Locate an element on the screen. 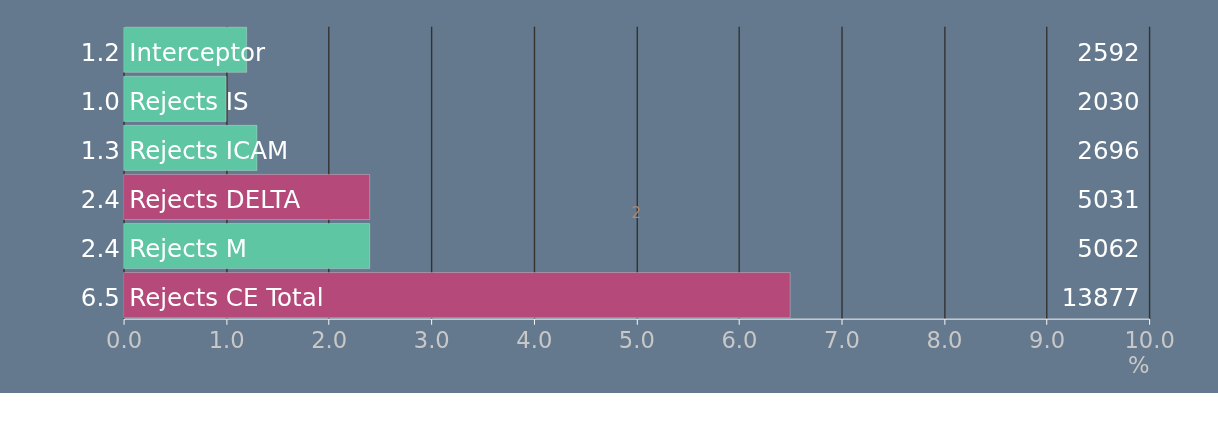 Image resolution: width=1218 pixels, height=434 pixels. bar is located at coordinates (247, 246).